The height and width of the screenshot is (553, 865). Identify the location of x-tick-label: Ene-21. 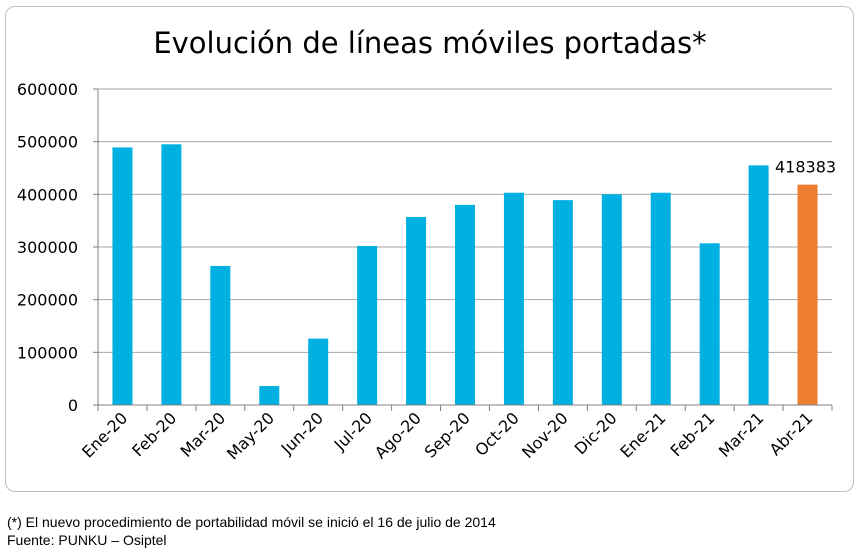
(642, 434).